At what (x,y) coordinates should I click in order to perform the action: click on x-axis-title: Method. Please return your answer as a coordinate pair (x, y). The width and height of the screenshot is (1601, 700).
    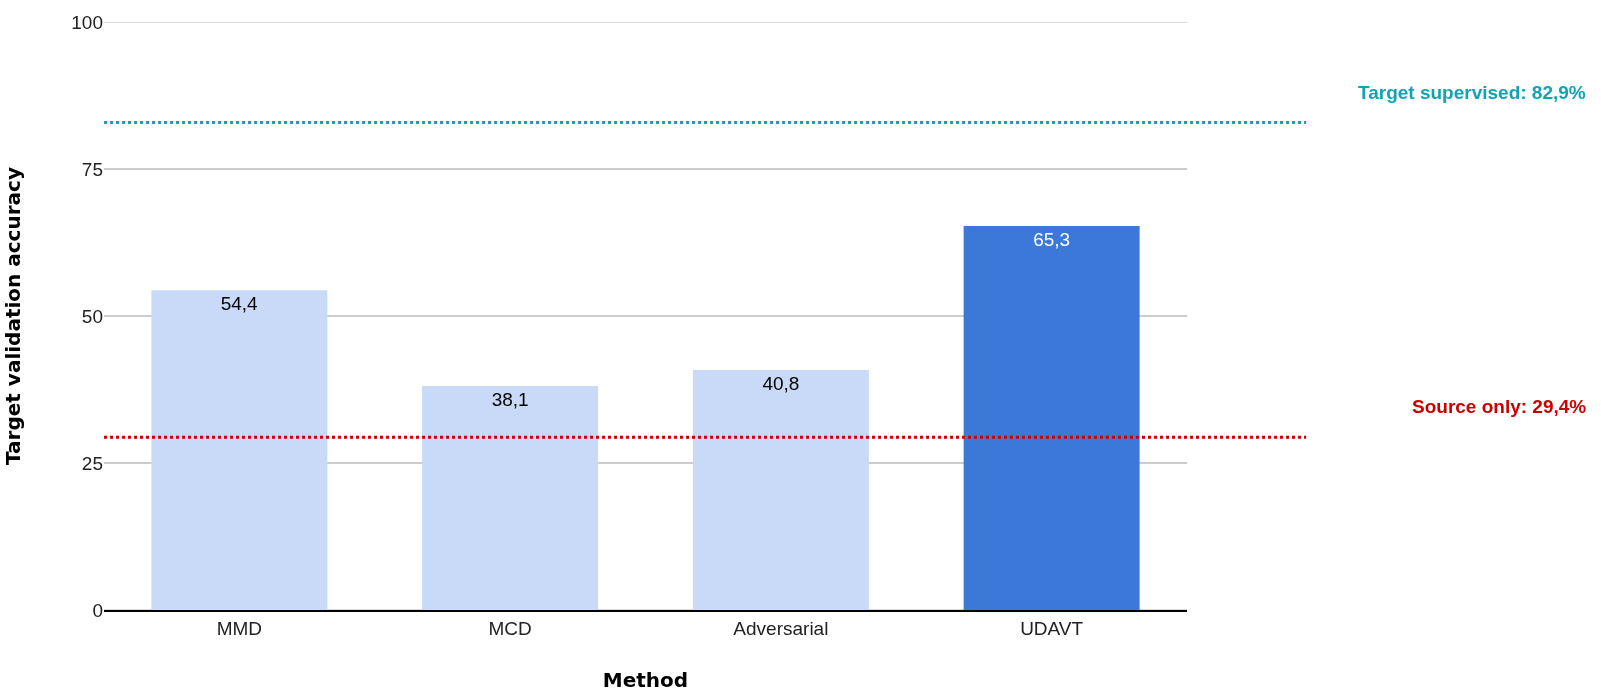
    Looking at the image, I should click on (645, 679).